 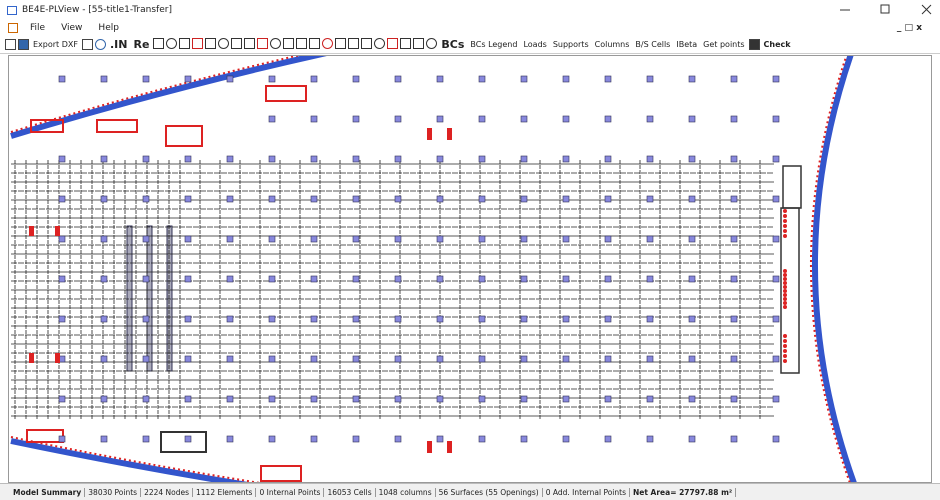 I want to click on tool-button: Columns, so click(x=612, y=44).